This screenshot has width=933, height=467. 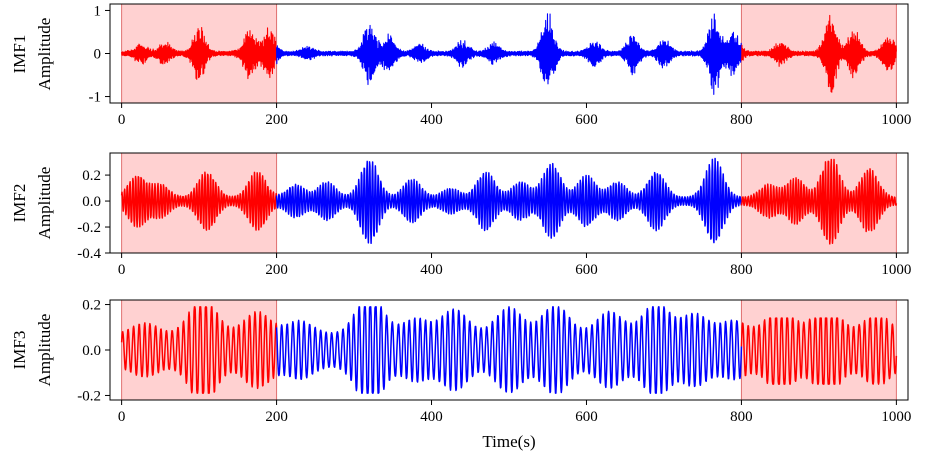 What do you see at coordinates (95, 98) in the screenshot?
I see `y-tick-label: -1` at bounding box center [95, 98].